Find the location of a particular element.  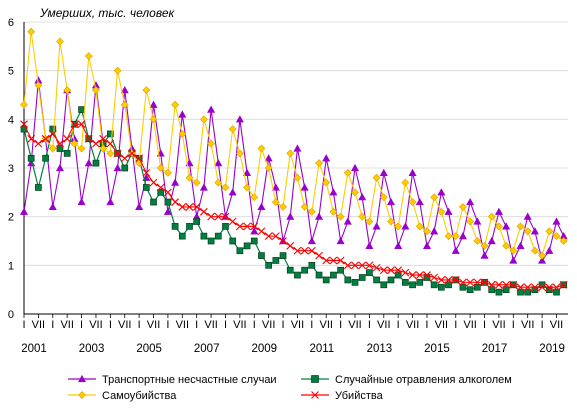

x-year-label: 2015 is located at coordinates (437, 349).